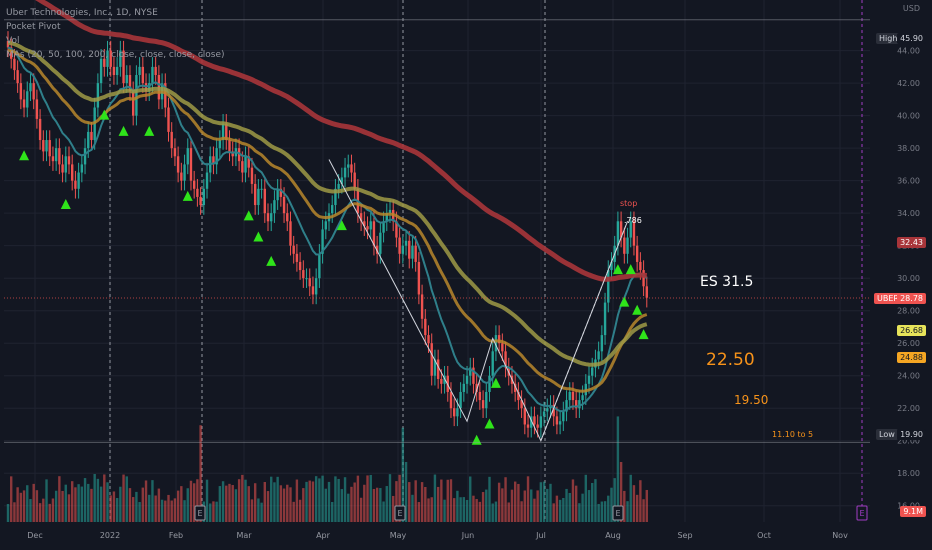 This screenshot has height=550, width=932. I want to click on high-label: High, so click(888, 38).